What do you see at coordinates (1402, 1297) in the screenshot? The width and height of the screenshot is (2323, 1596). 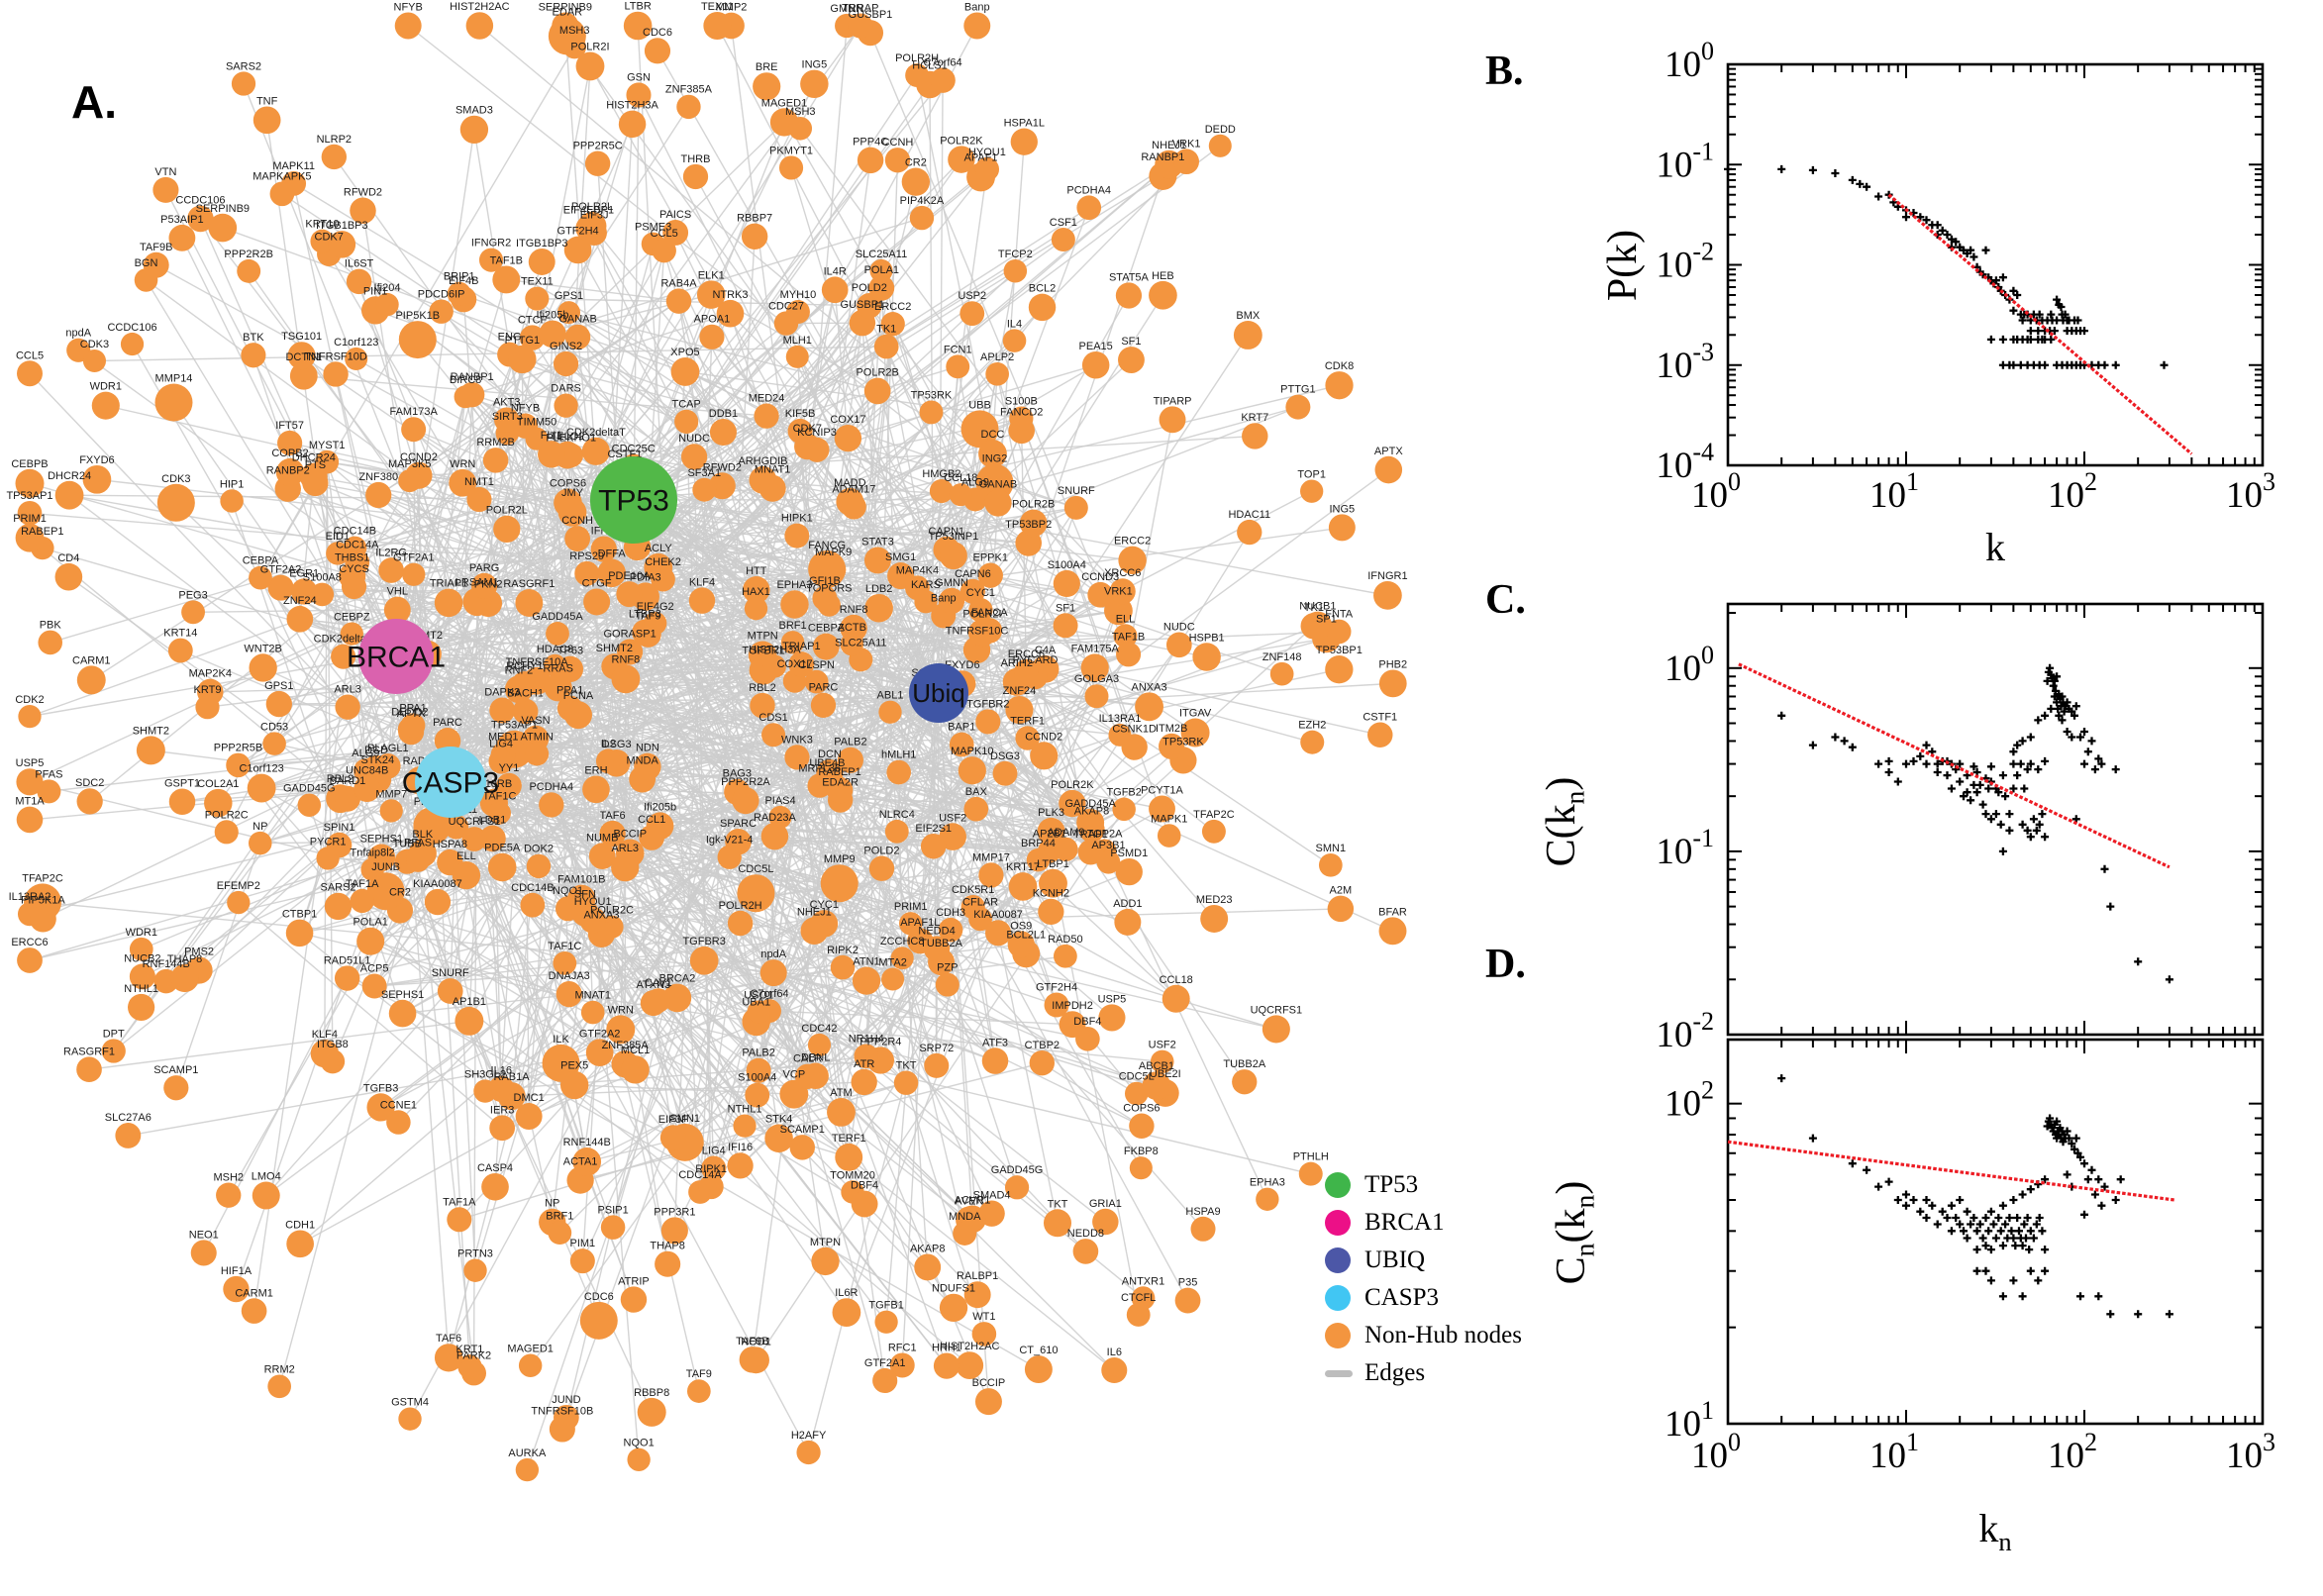 I see `legend-label: CASP3` at bounding box center [1402, 1297].